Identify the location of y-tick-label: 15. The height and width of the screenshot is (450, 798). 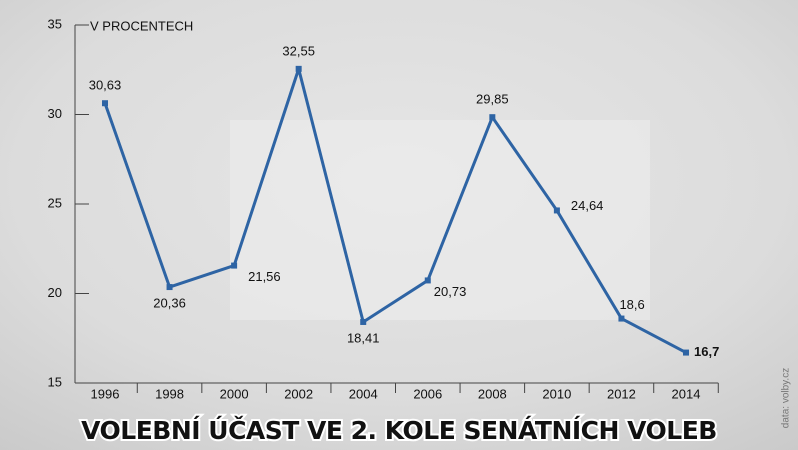
(55, 381).